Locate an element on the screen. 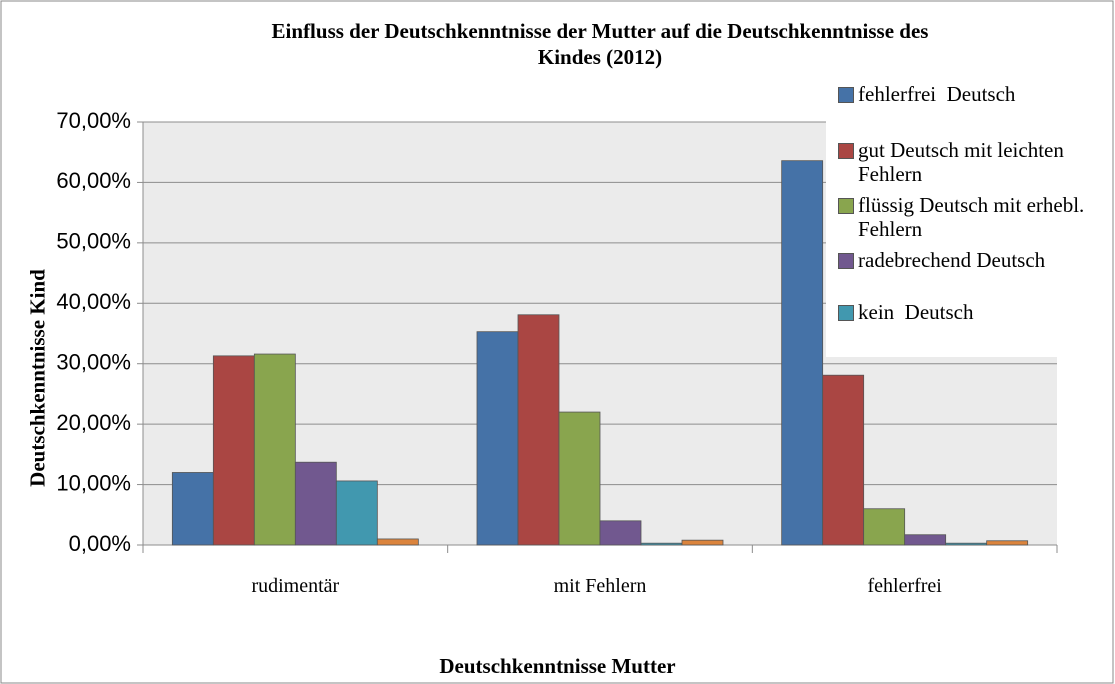  x-tick-label: mit Fehlern is located at coordinates (600, 586).